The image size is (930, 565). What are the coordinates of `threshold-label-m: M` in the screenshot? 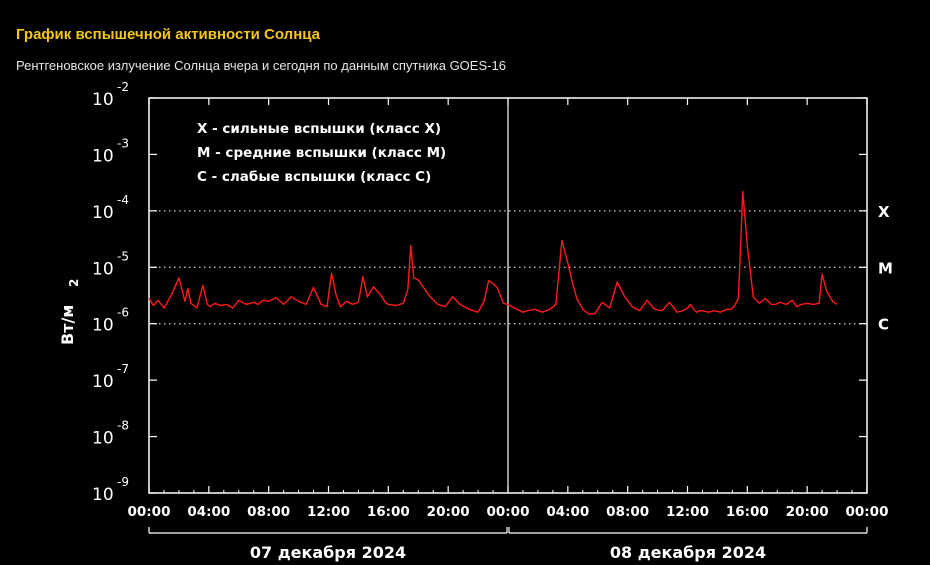 It's located at (885, 268).